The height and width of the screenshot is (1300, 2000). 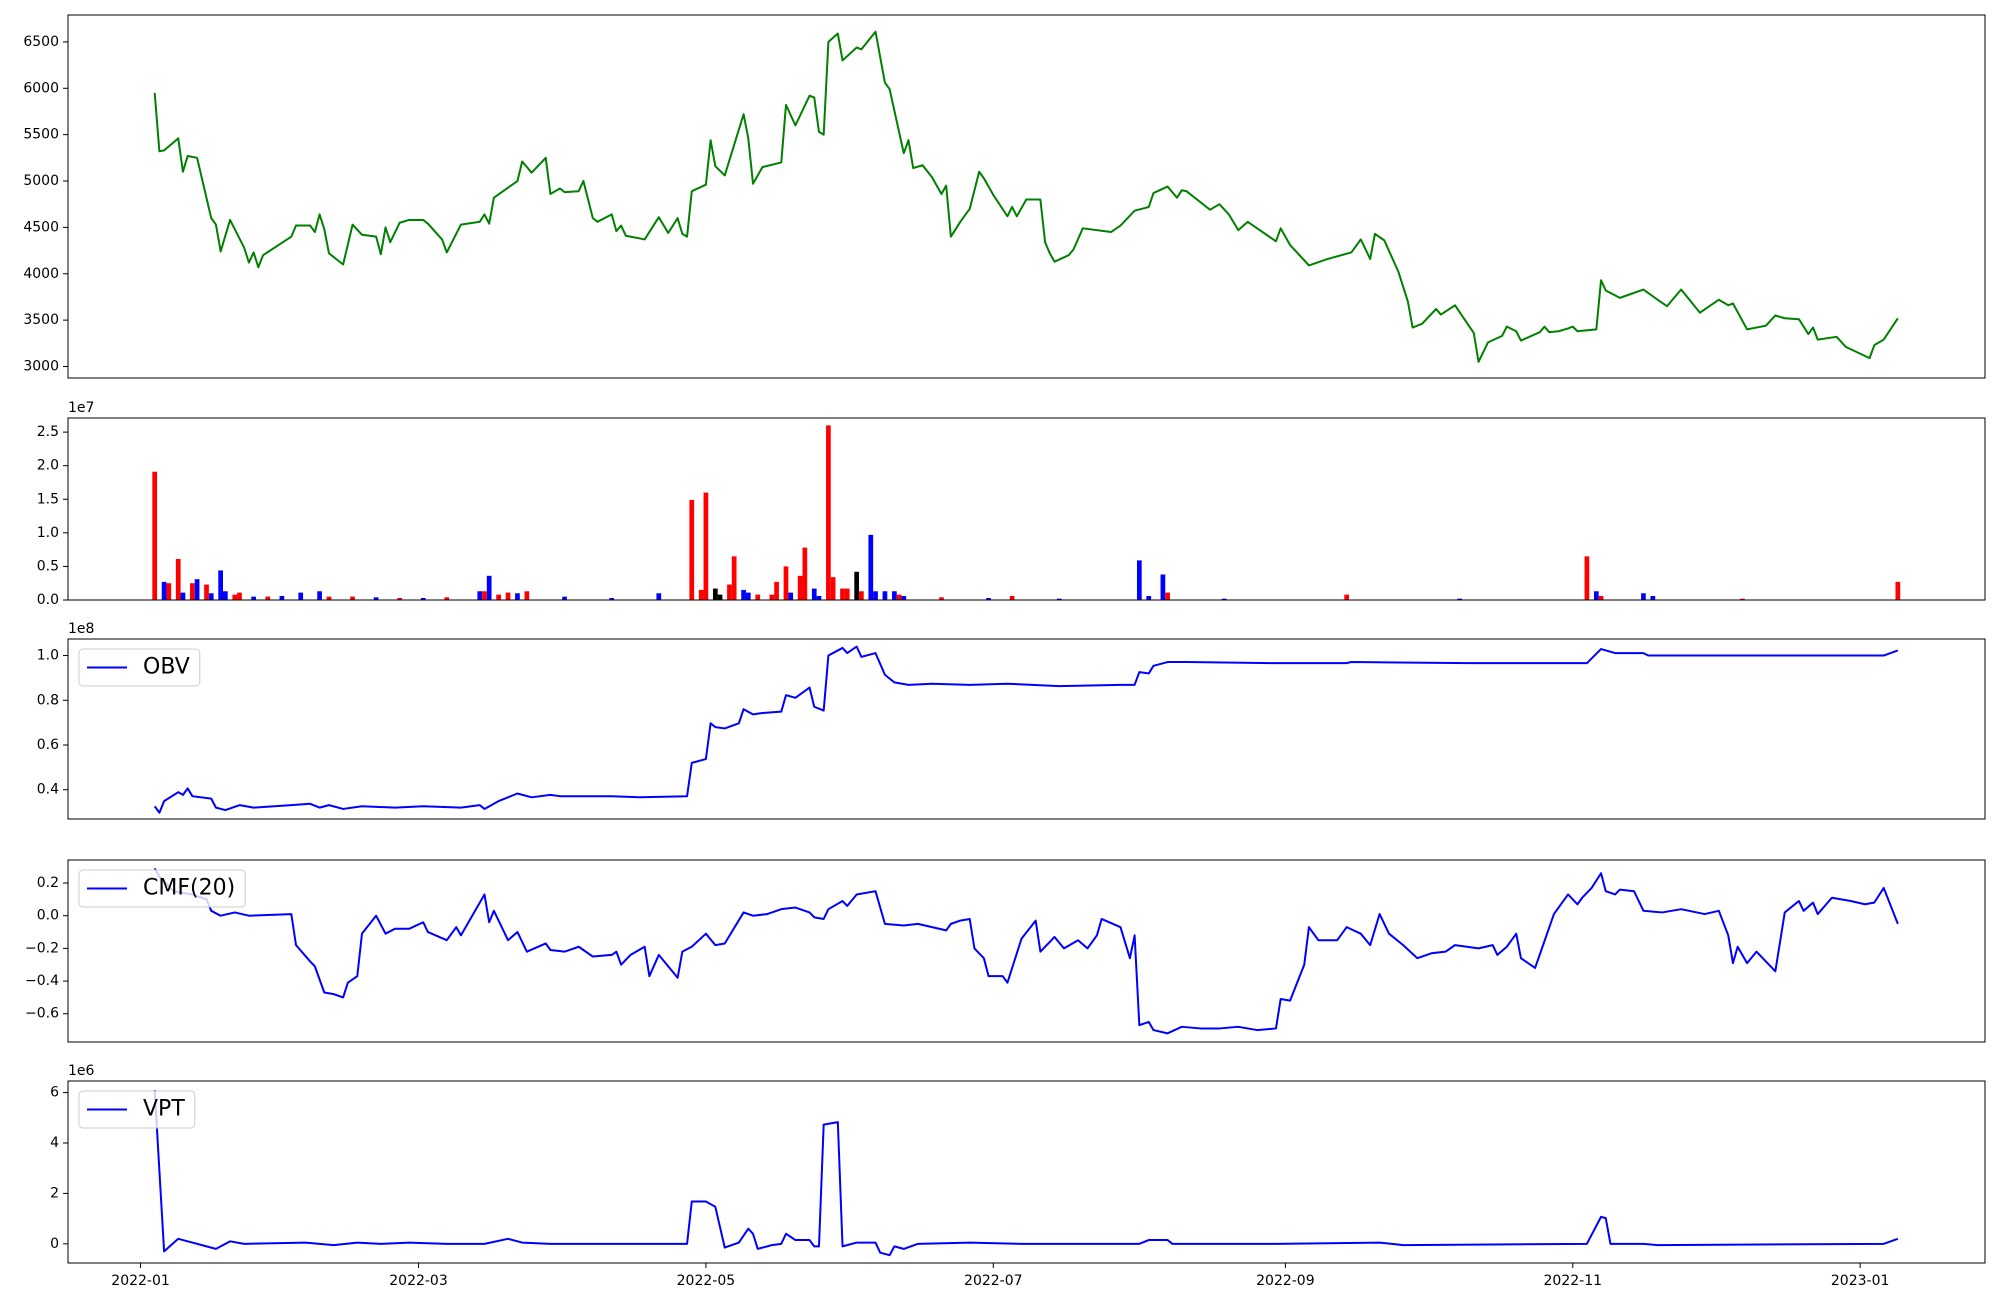 I want to click on x-tick-label: 2022-07, so click(x=993, y=1281).